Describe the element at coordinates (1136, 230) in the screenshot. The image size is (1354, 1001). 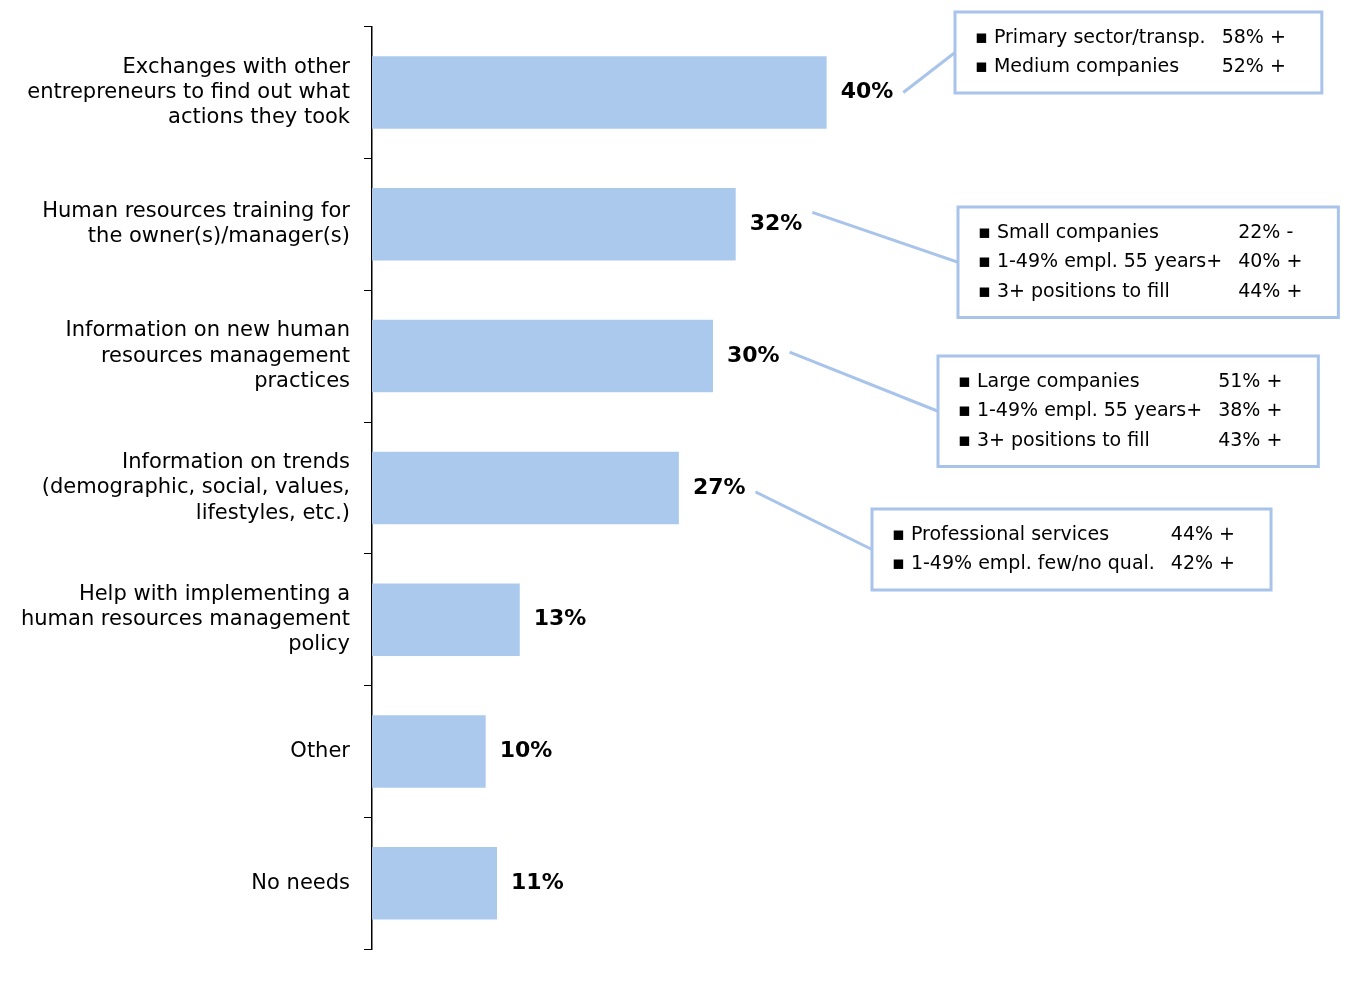
I see `text: ▪ Small companies 22% -` at that location.